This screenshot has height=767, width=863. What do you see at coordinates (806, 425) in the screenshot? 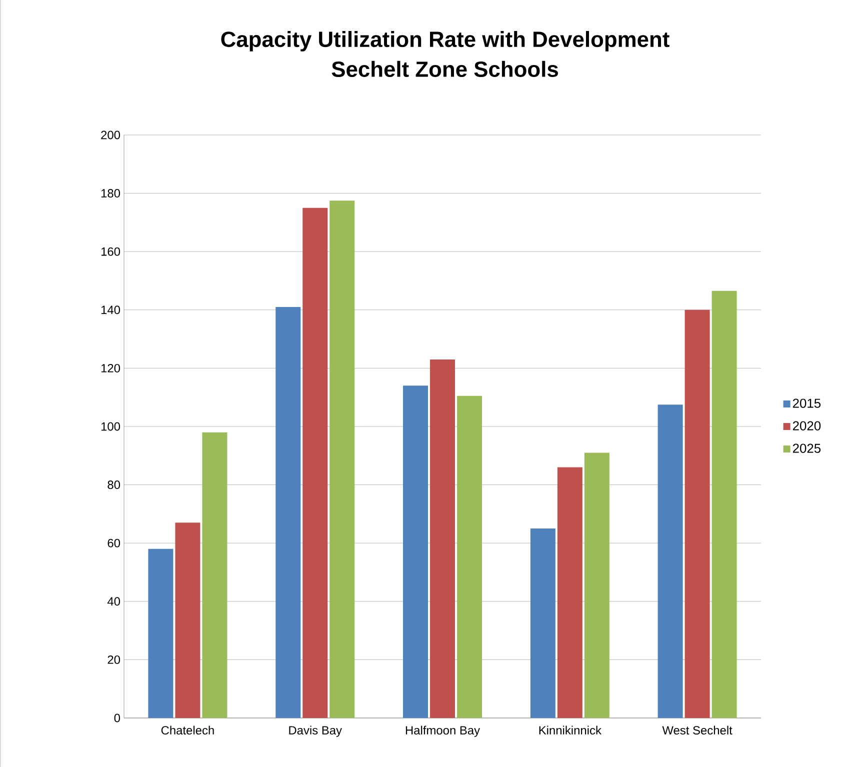
I see `legend-label: 2020` at bounding box center [806, 425].